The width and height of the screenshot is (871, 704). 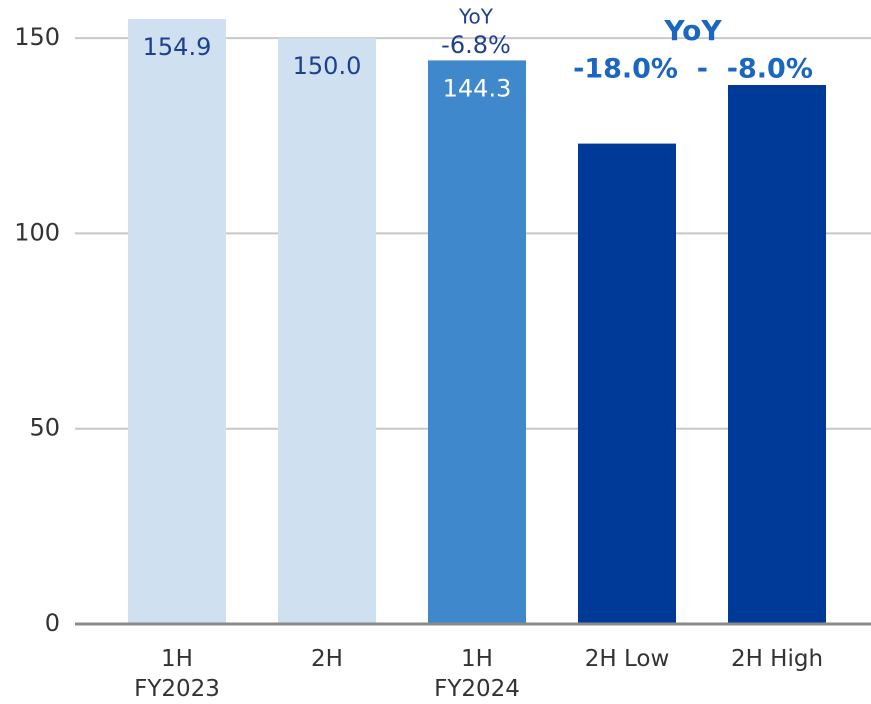 What do you see at coordinates (177, 47) in the screenshot?
I see `value-label: 154.9` at bounding box center [177, 47].